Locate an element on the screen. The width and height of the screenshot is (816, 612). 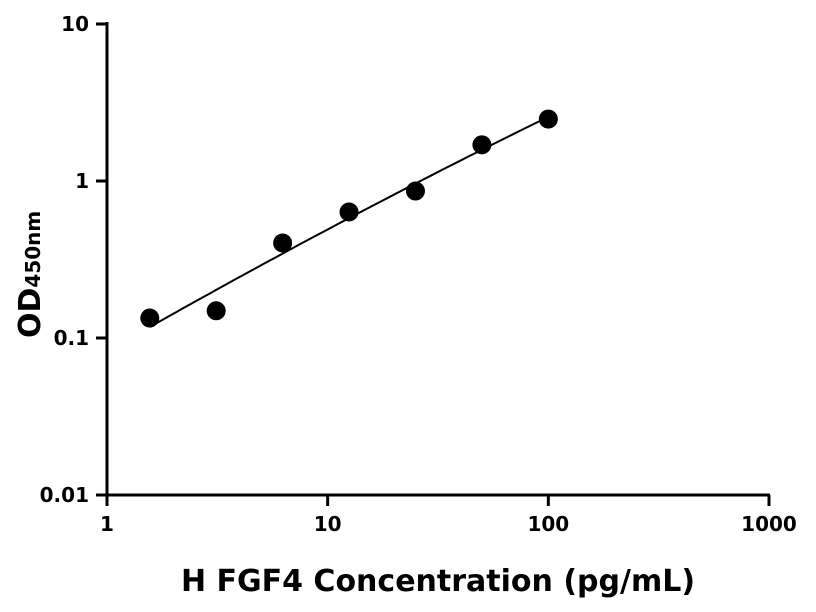
x-tick-label: 1000 is located at coordinates (769, 524).